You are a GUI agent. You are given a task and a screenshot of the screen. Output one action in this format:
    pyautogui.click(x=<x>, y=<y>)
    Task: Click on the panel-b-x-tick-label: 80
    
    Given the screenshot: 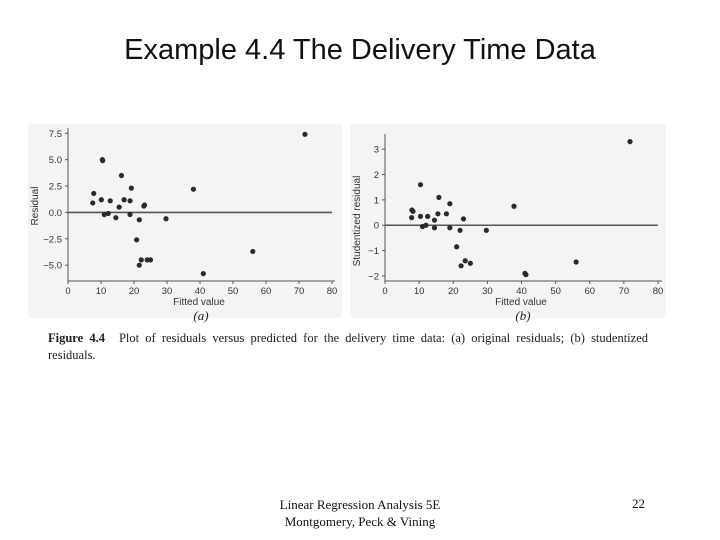 What is the action you would take?
    pyautogui.click(x=658, y=291)
    